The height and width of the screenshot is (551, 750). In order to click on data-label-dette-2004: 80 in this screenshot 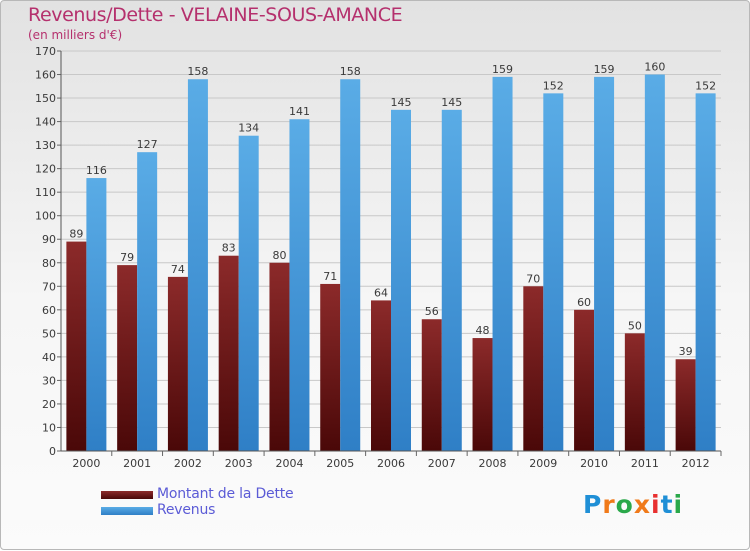, I will do `click(279, 255)`.